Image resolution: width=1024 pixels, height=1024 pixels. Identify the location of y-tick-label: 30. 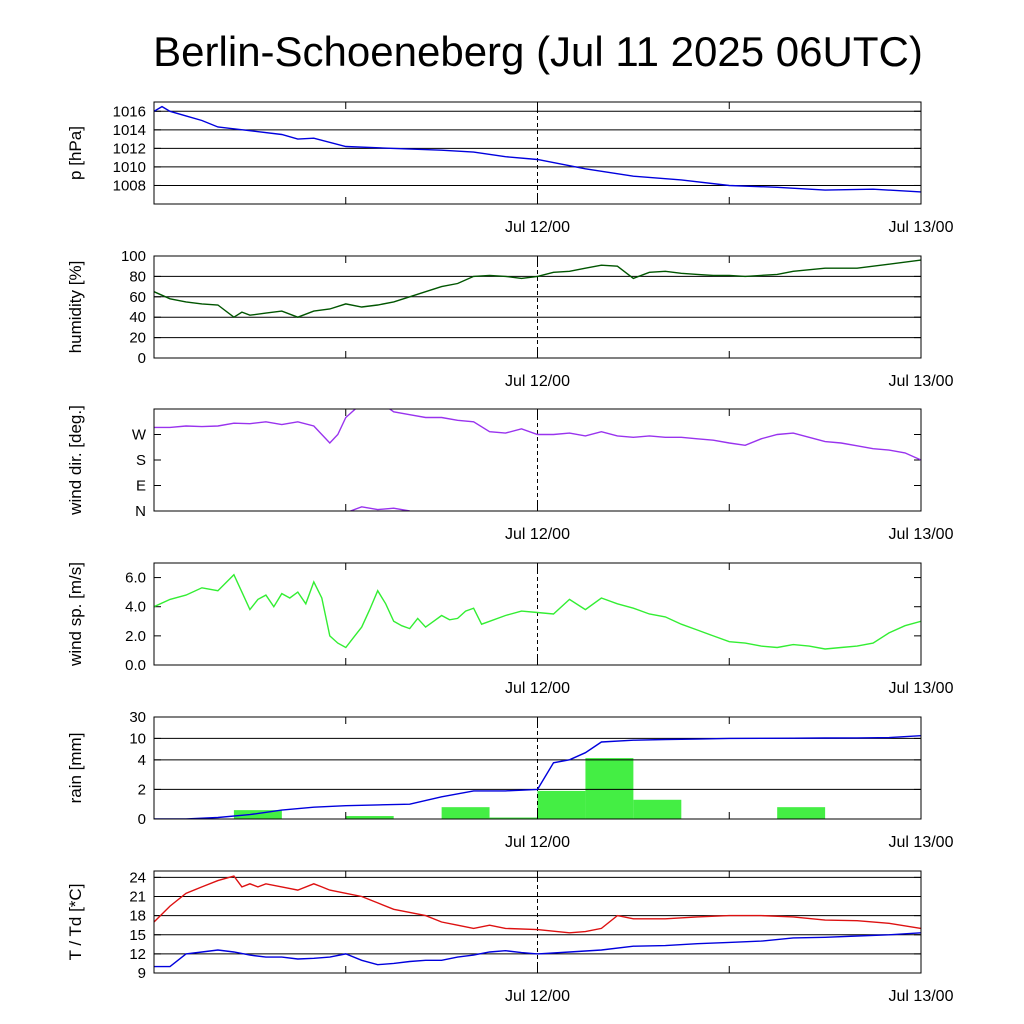
(137, 717).